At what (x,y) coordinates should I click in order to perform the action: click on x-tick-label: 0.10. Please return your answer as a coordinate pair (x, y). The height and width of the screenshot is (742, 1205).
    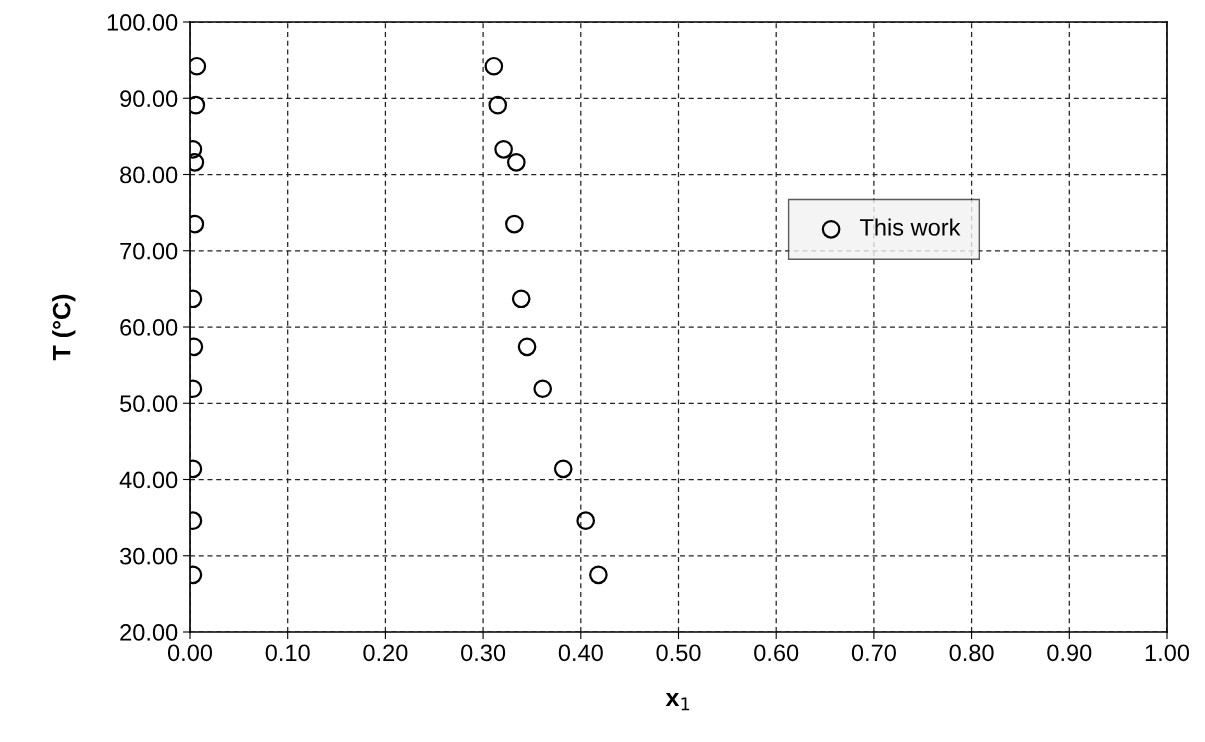
    Looking at the image, I should click on (287, 653).